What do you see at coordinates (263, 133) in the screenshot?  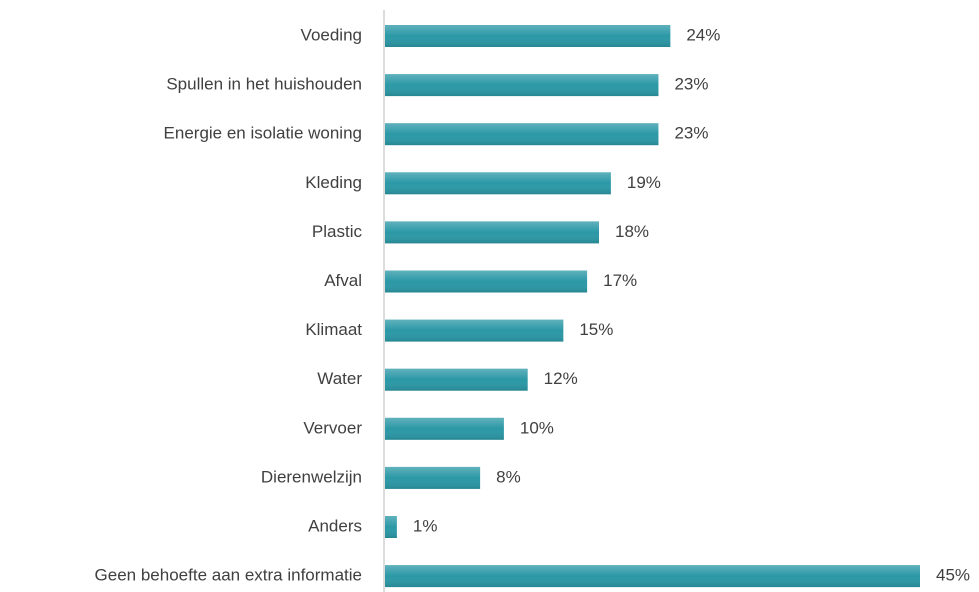 I see `category-label: Energie en isolatie woning` at bounding box center [263, 133].